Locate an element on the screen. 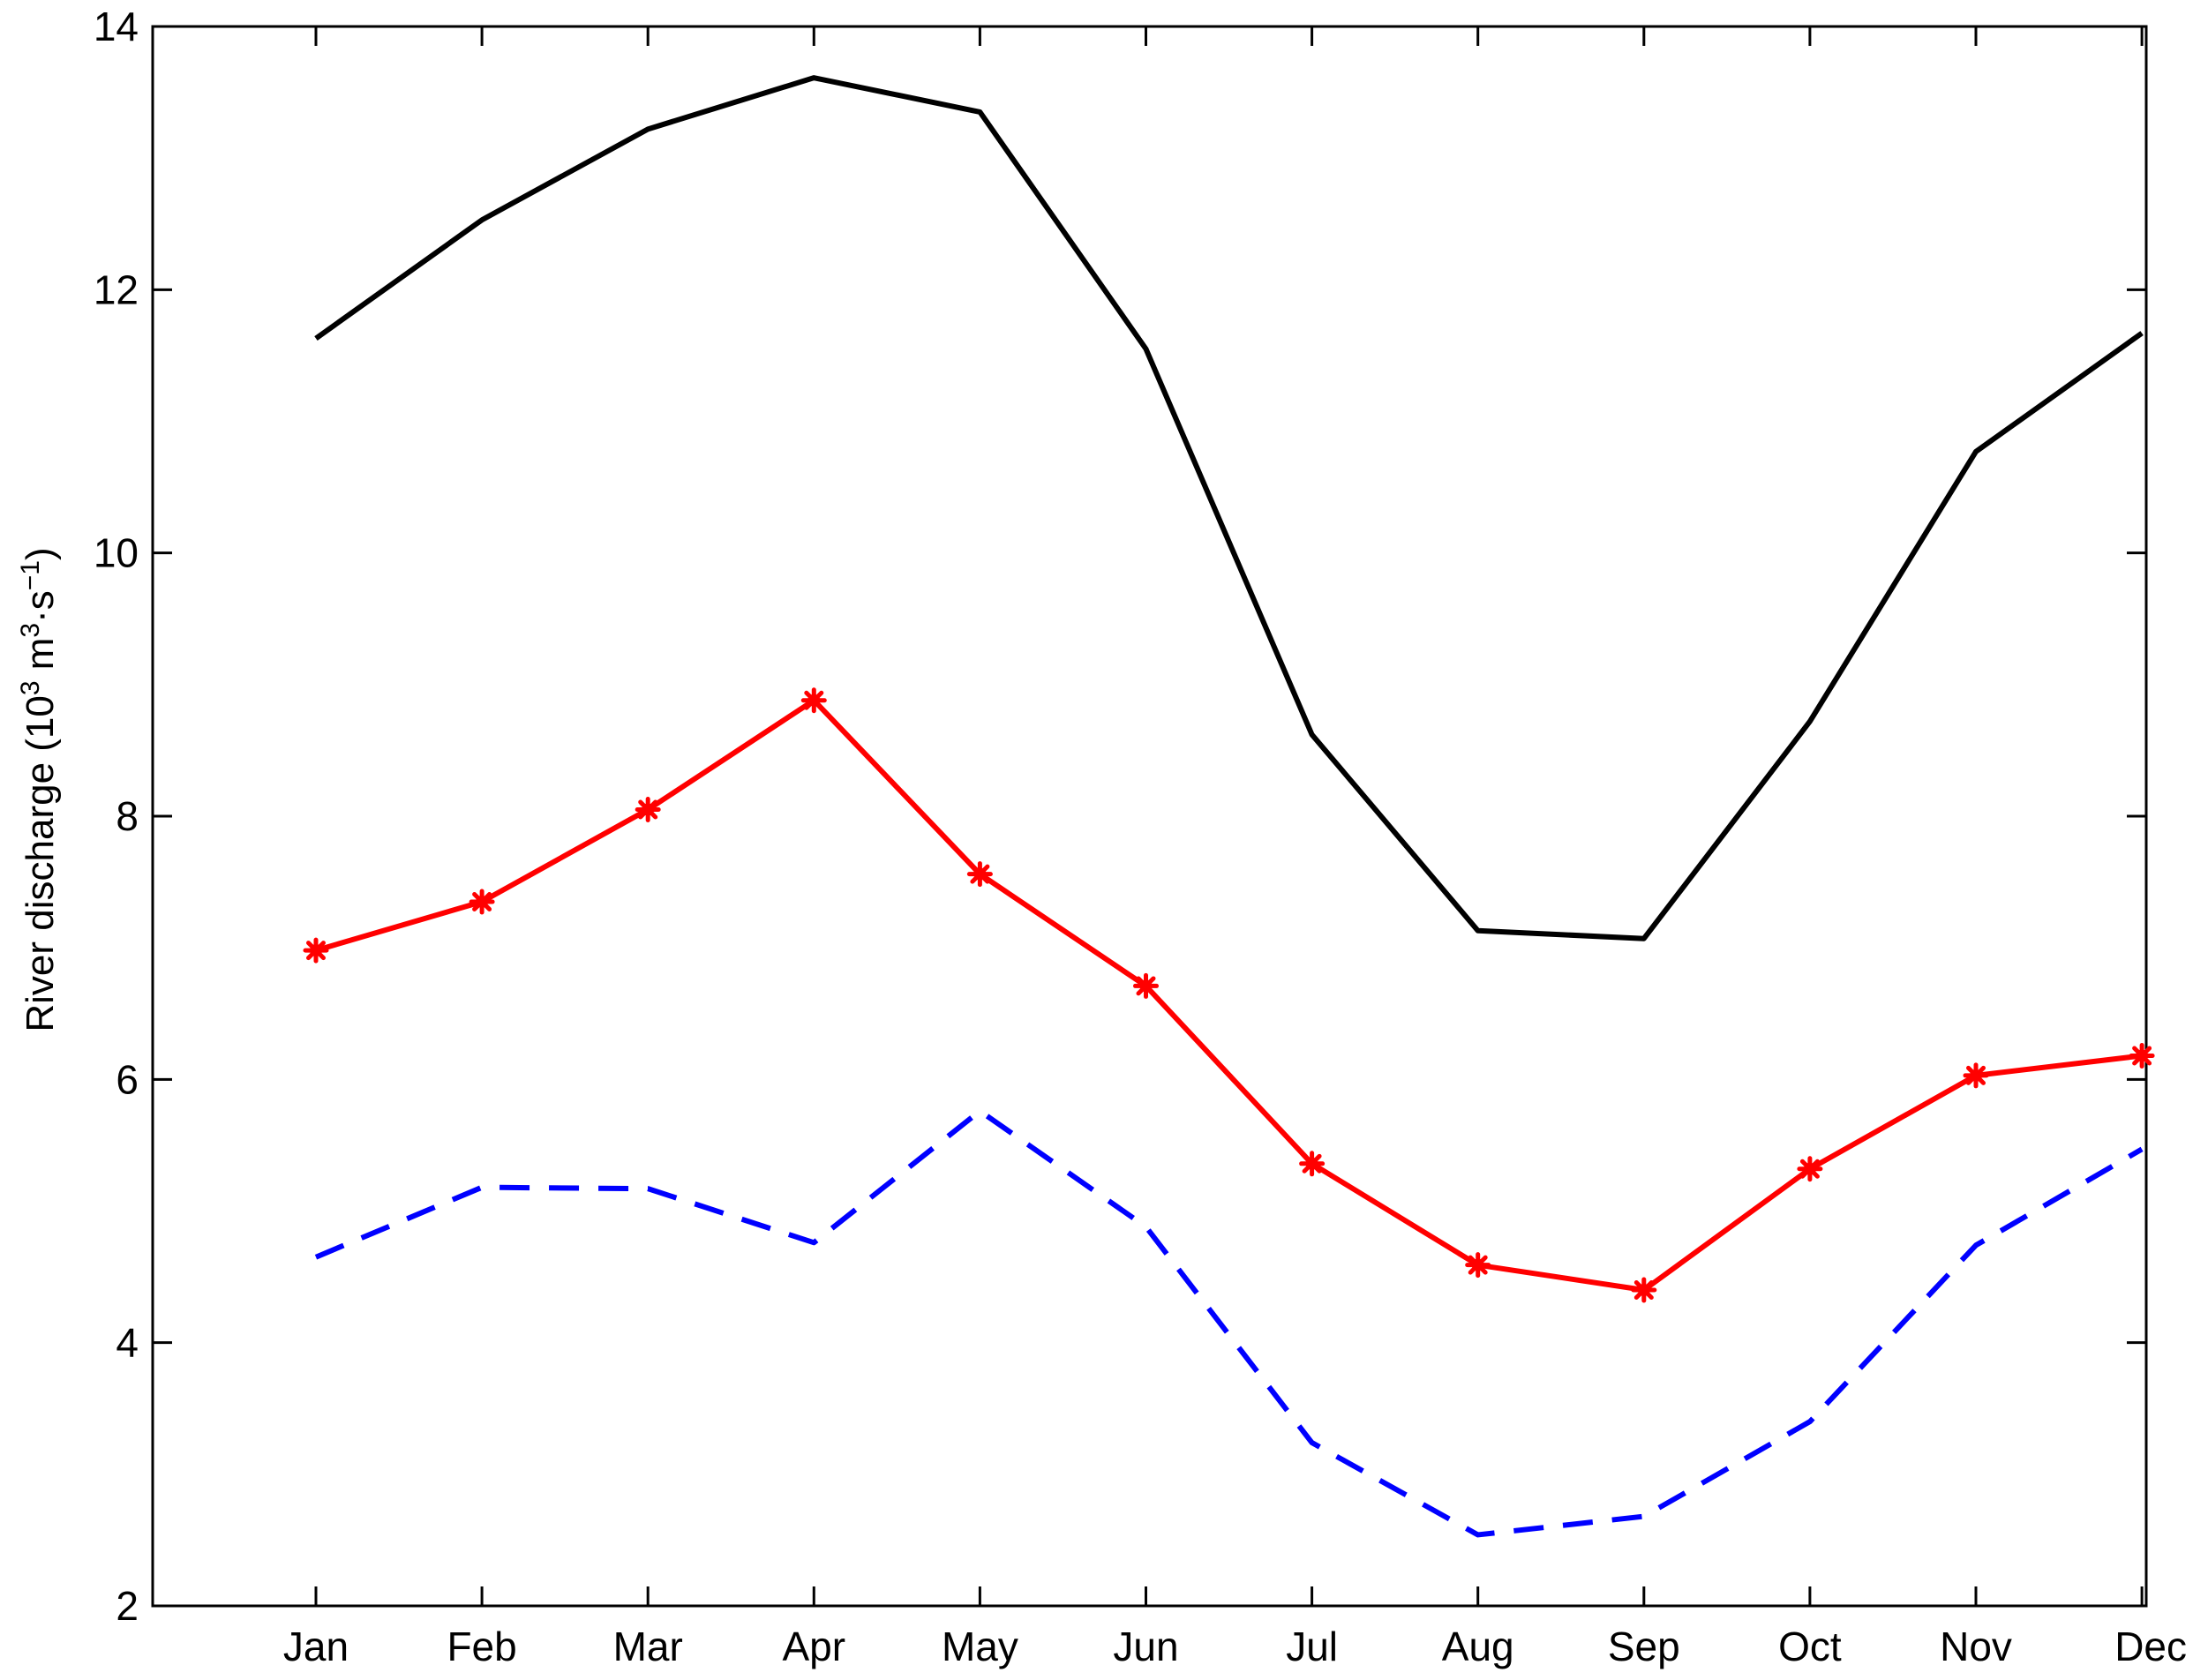 The height and width of the screenshot is (1680, 2193). x-tick-label: Apr is located at coordinates (814, 1646).